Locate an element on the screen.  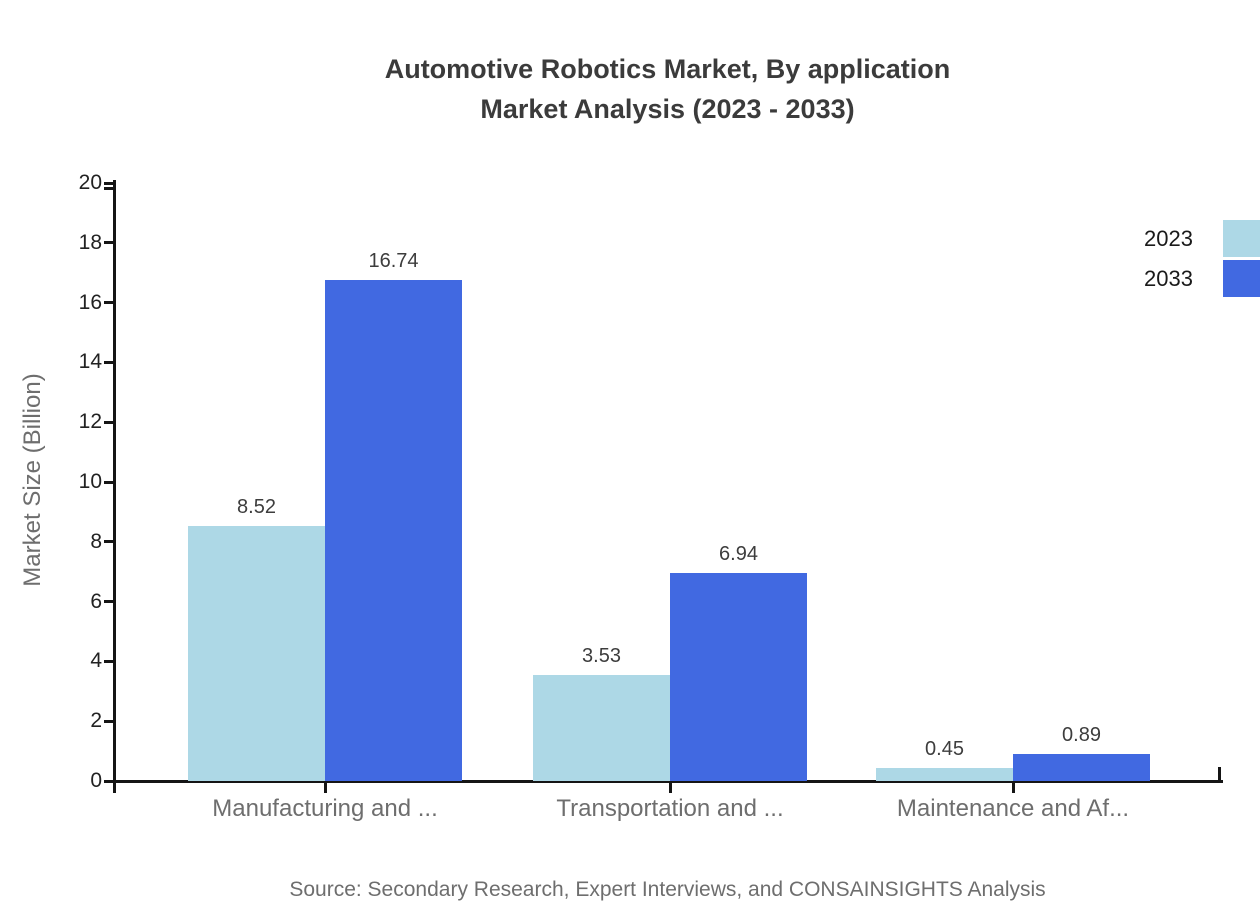
y-tick-label: 10 is located at coordinates (90, 481).